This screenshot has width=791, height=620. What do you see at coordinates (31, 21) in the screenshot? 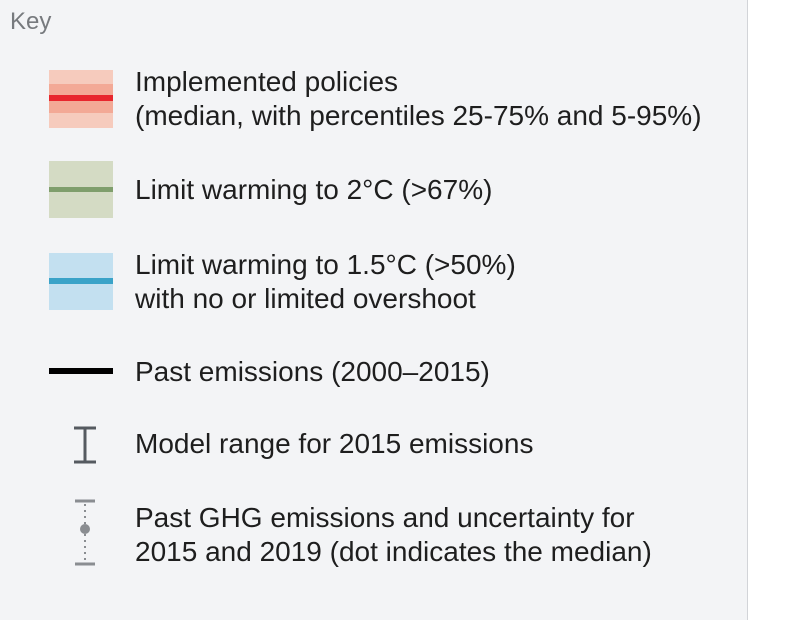
I see `key-title: Key` at bounding box center [31, 21].